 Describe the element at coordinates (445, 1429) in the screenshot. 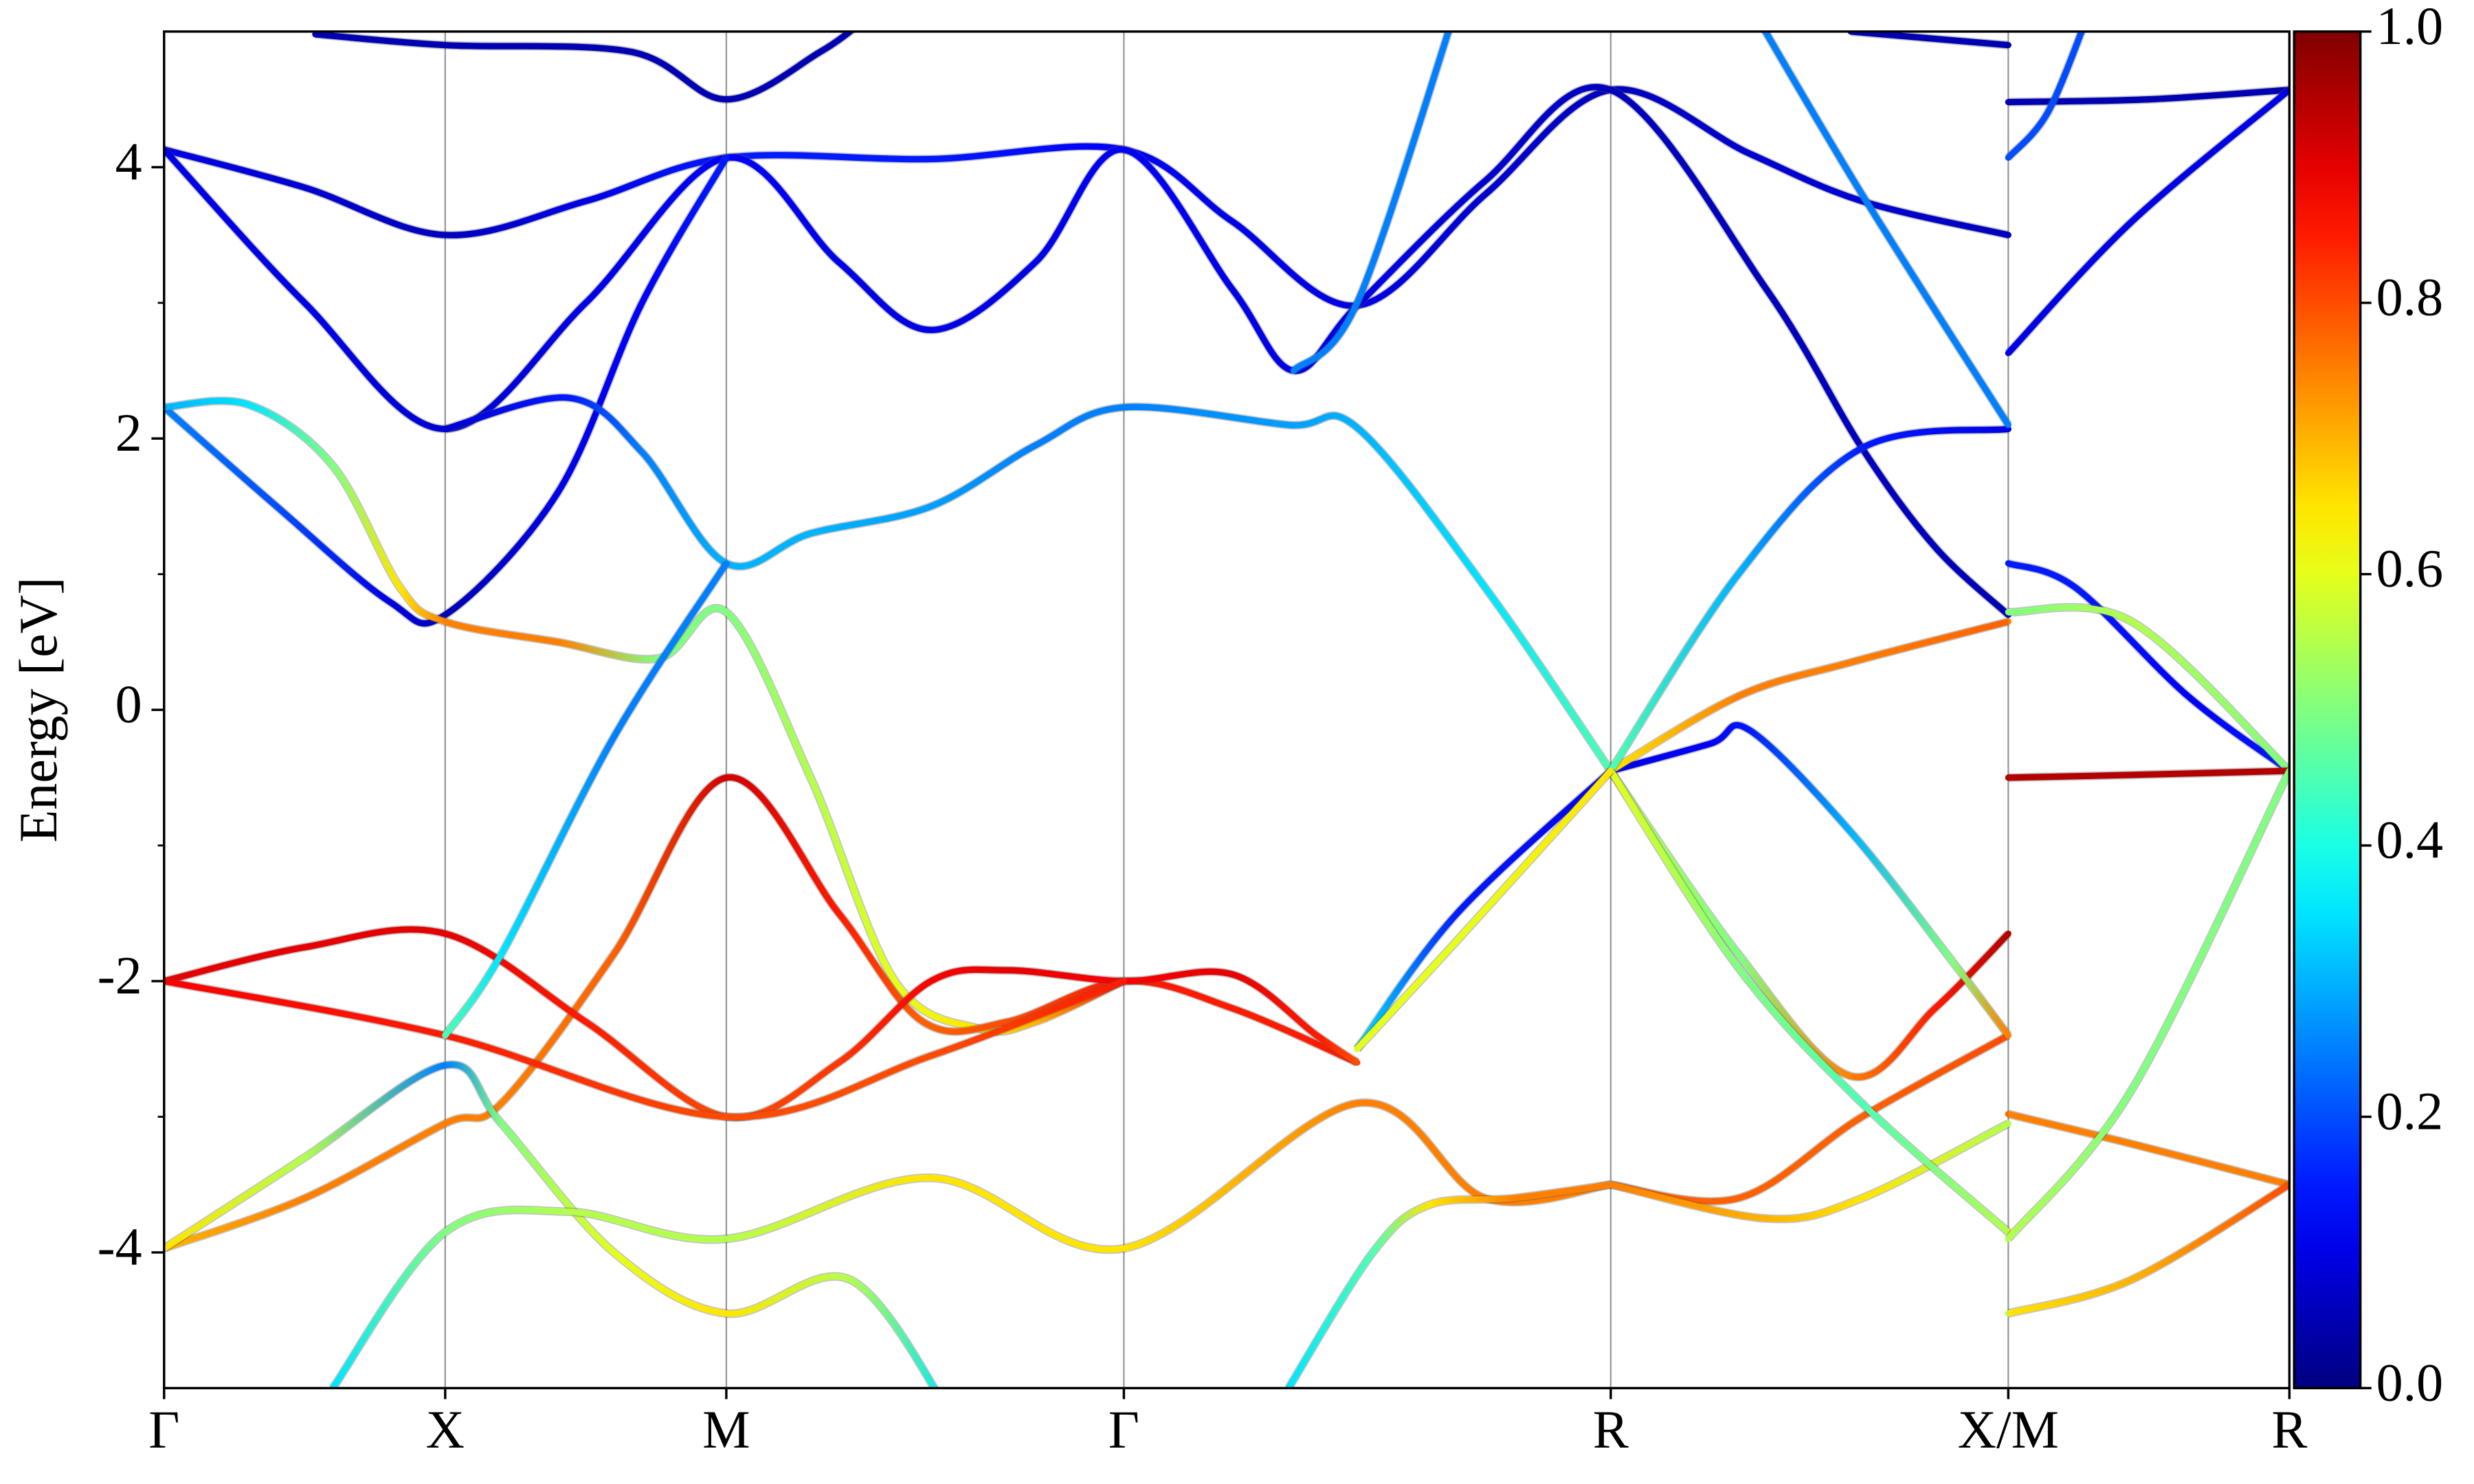

I see `x-tick-label: X` at that location.